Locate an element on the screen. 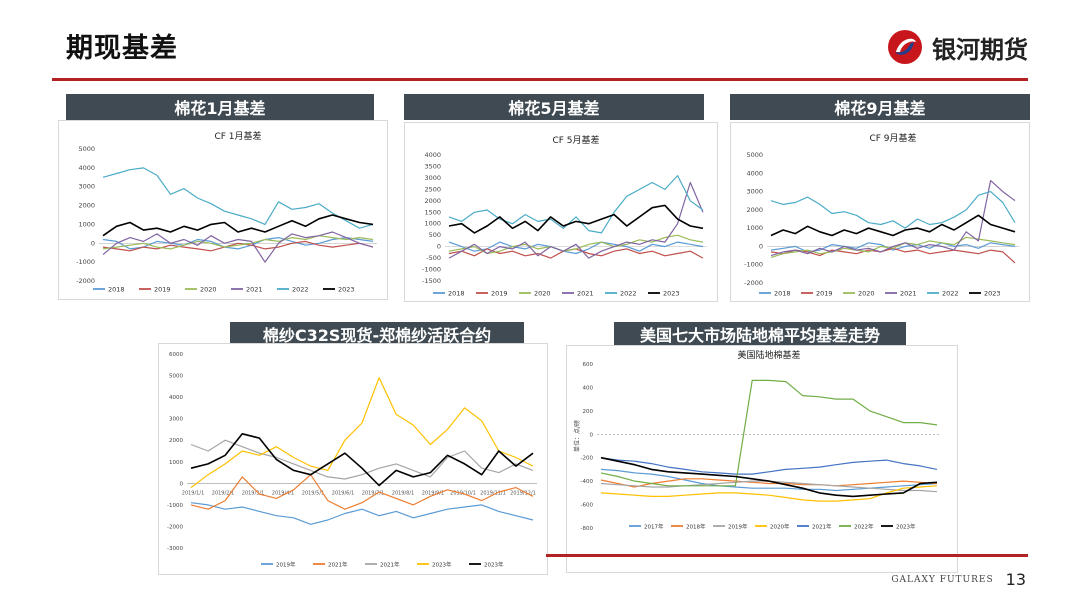 The width and height of the screenshot is (1080, 608). chart-title: CF 9月基差 is located at coordinates (892, 138).